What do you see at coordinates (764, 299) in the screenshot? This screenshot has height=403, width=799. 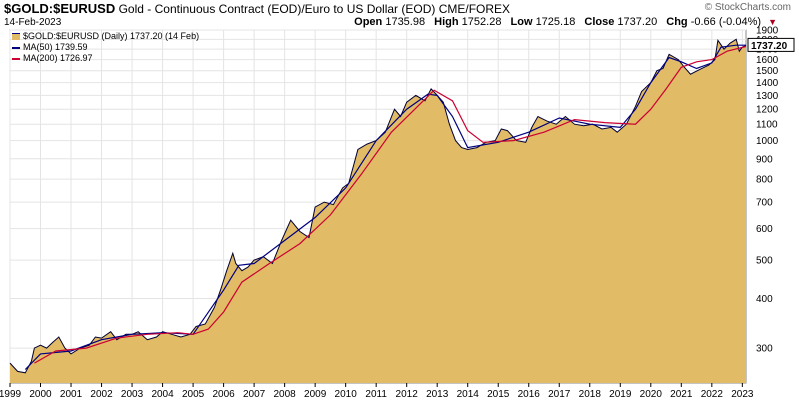 I see `y-tick-label: 400` at bounding box center [764, 299].